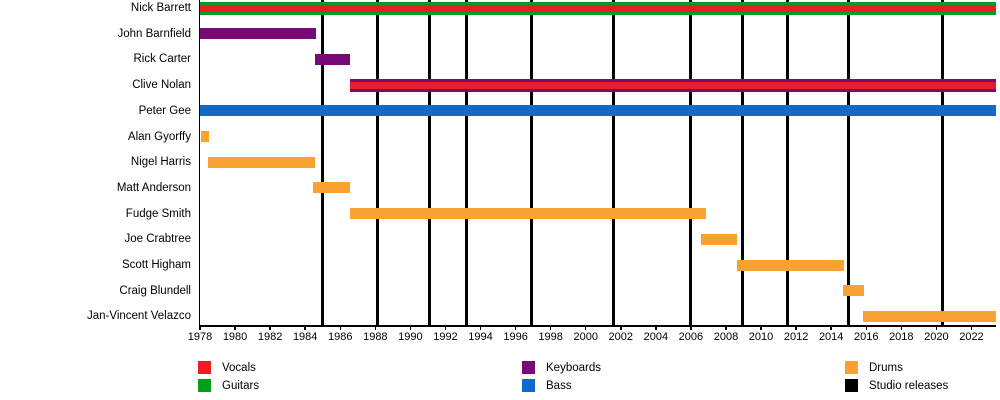 The image size is (1000, 400). I want to click on x-axis-tick-label: 1990, so click(410, 337).